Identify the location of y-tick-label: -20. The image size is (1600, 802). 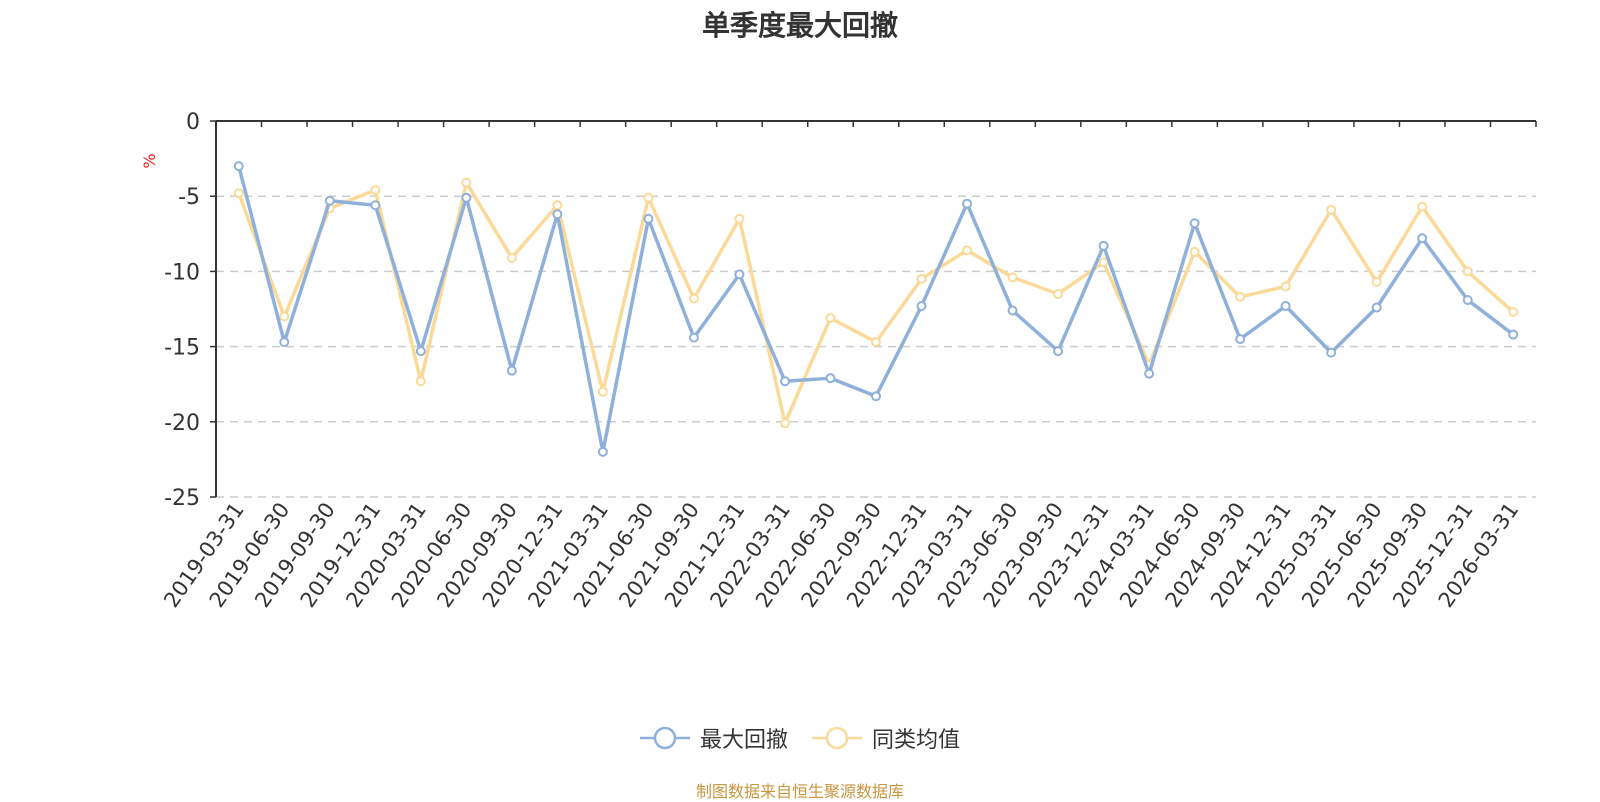
(182, 423).